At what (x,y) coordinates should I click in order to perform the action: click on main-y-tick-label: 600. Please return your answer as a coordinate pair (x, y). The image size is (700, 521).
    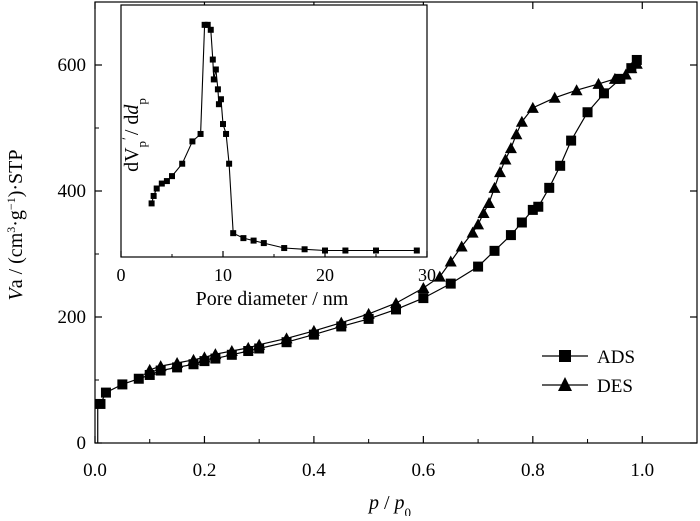
    Looking at the image, I should click on (72, 65).